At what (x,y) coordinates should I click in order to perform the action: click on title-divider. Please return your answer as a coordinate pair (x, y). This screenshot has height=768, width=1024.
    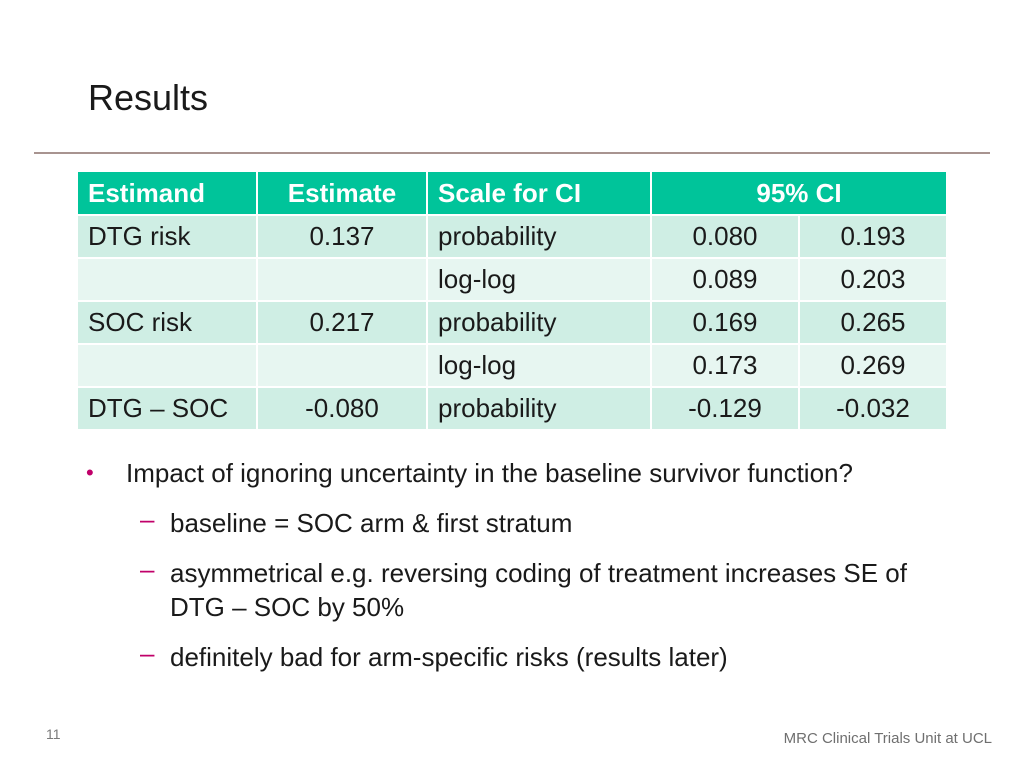
    Looking at the image, I should click on (512, 153).